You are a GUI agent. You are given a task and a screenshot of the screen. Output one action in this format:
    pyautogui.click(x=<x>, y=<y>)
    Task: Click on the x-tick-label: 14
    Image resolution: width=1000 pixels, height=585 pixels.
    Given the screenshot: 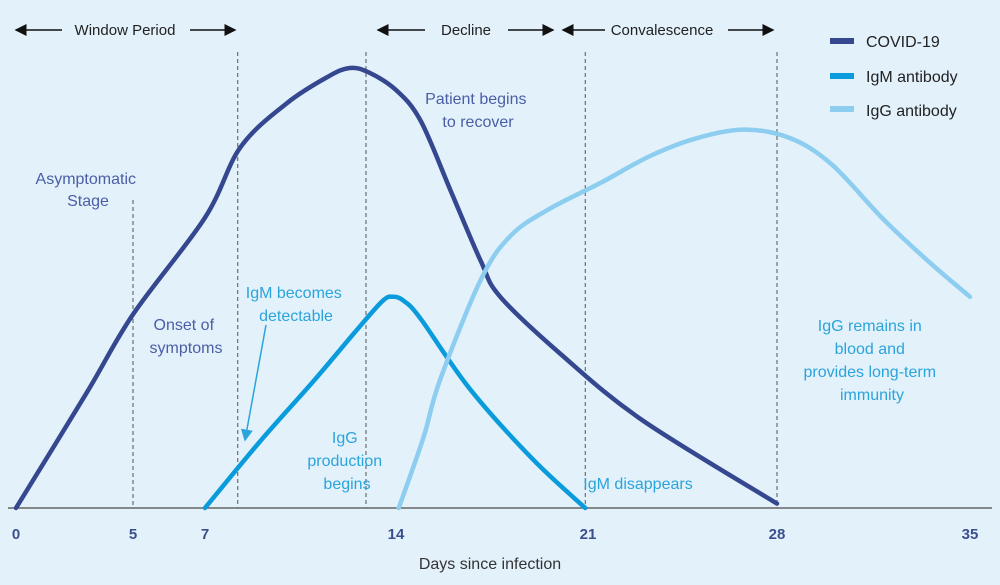 What is the action you would take?
    pyautogui.click(x=396, y=534)
    